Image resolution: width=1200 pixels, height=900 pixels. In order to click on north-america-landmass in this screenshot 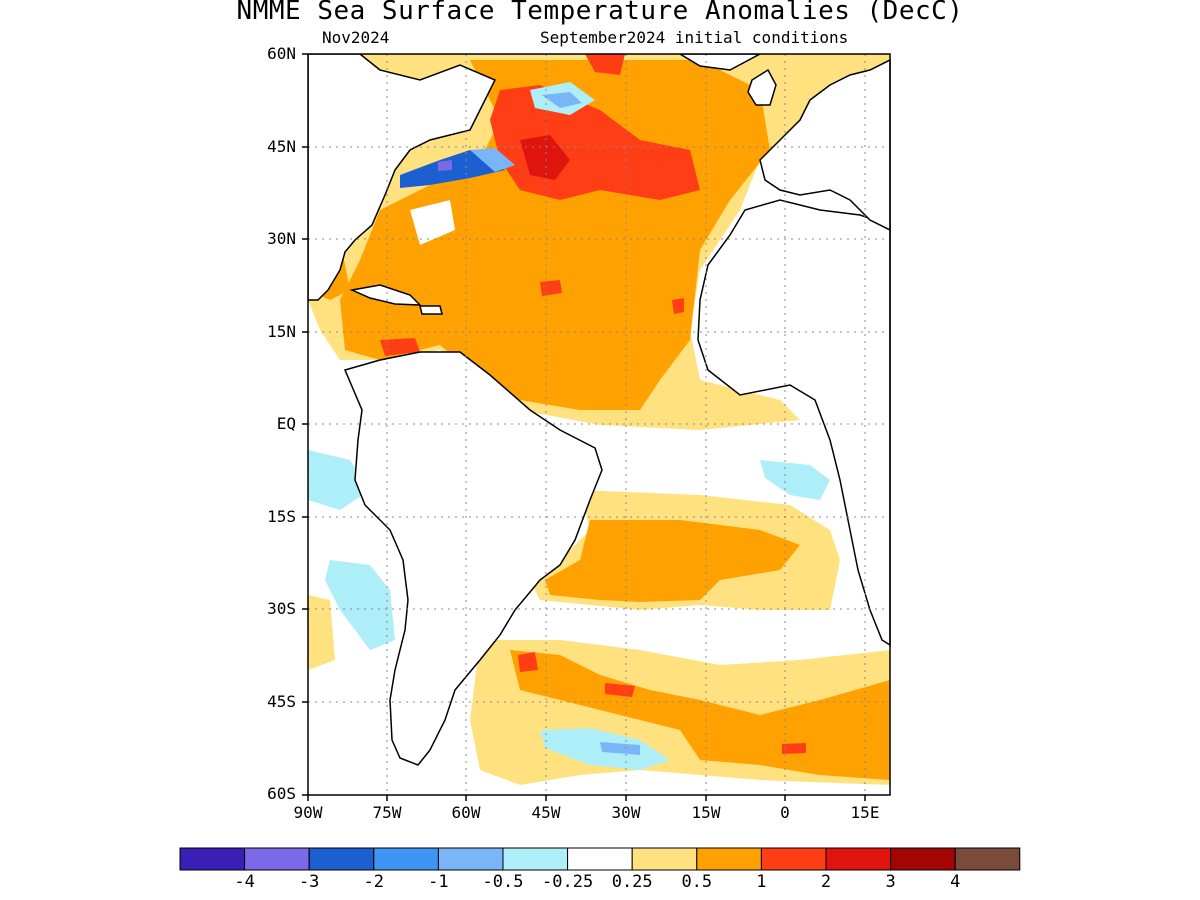, I will do `click(402, 177)`.